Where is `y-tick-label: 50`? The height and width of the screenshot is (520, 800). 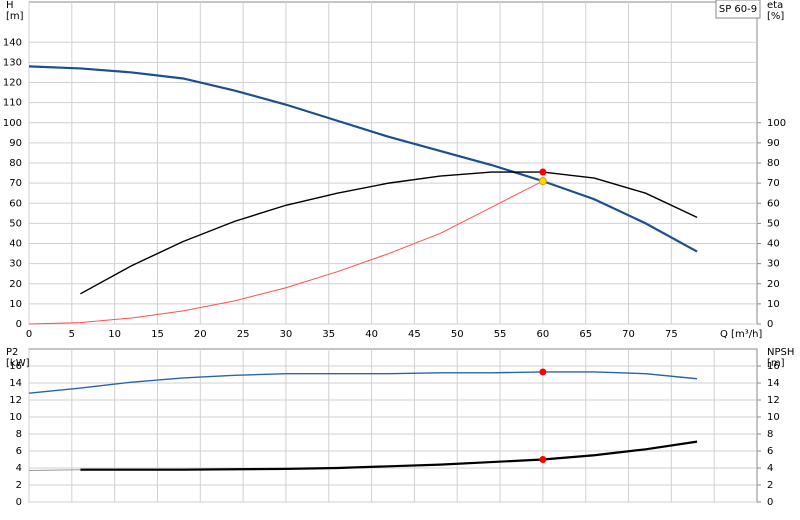
y-tick-label: 50 is located at coordinates (15, 223).